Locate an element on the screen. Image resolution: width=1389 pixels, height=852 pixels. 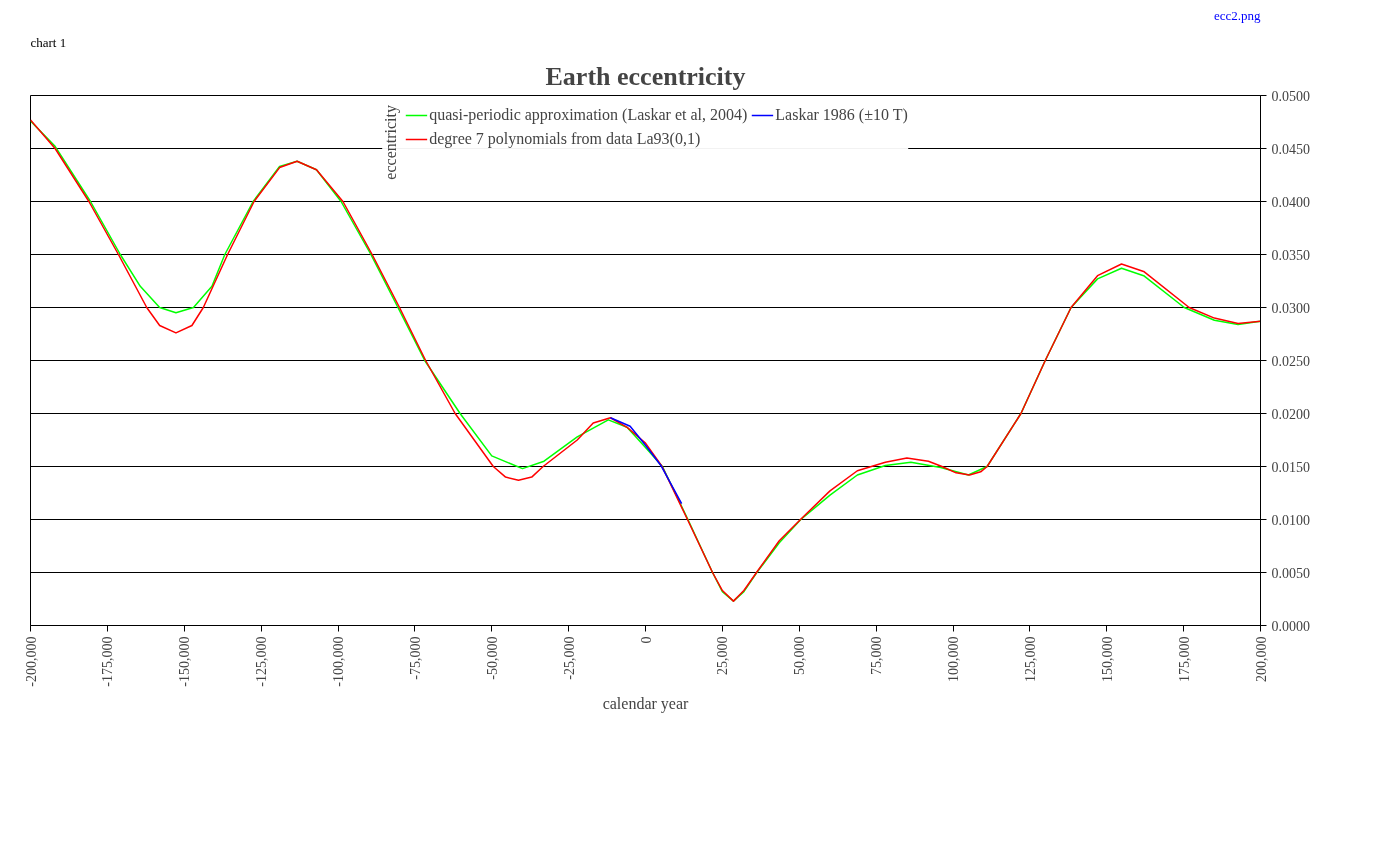
x-tick-label: 200,000 is located at coordinates (1261, 659).